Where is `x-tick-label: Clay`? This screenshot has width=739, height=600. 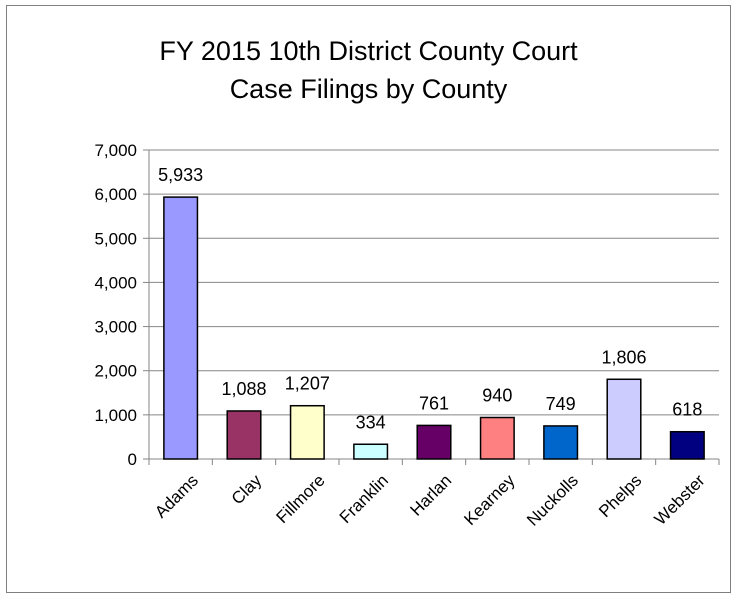 x-tick-label: Clay is located at coordinates (247, 490).